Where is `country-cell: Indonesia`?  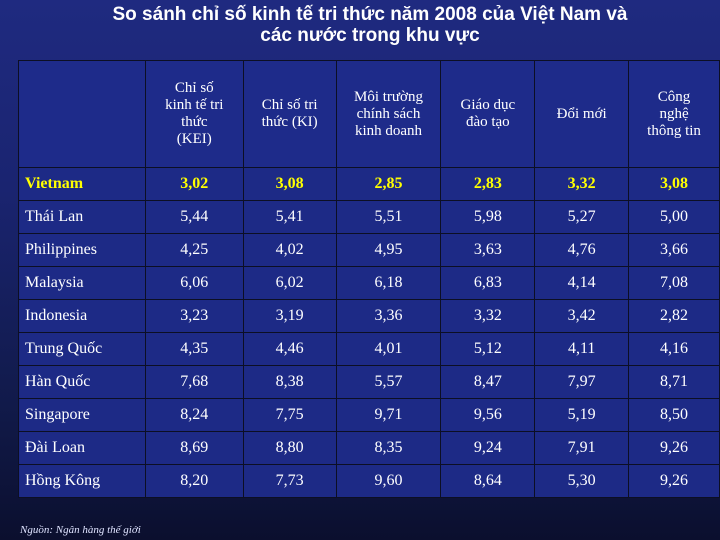
country-cell: Indonesia is located at coordinates (82, 316).